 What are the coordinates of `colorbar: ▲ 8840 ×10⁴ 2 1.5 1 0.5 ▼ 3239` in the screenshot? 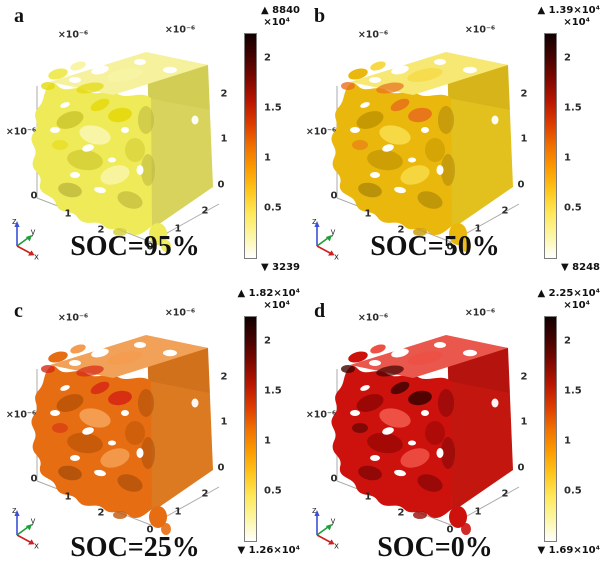 It's located at (264, 141).